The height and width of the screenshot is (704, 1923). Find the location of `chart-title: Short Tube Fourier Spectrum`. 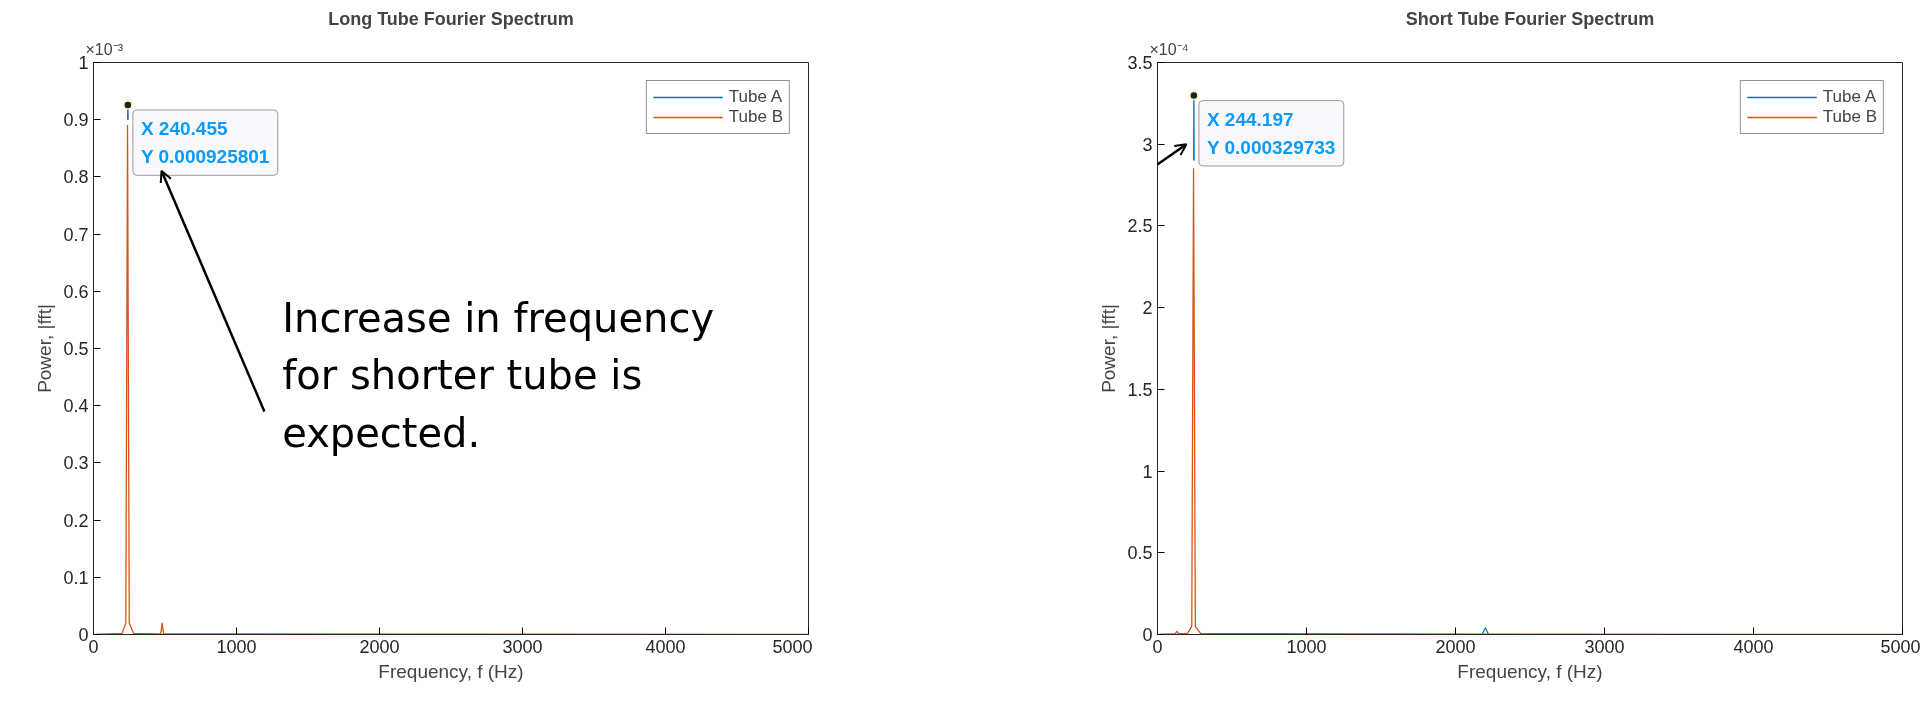

chart-title: Short Tube Fourier Spectrum is located at coordinates (1530, 18).